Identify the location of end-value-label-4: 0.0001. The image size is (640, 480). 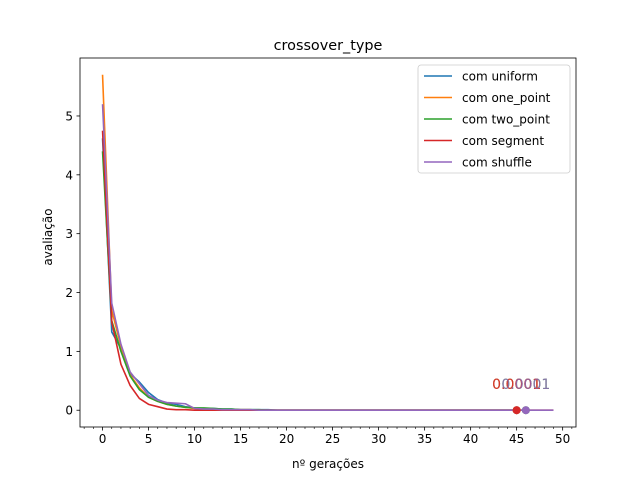
(516, 385).